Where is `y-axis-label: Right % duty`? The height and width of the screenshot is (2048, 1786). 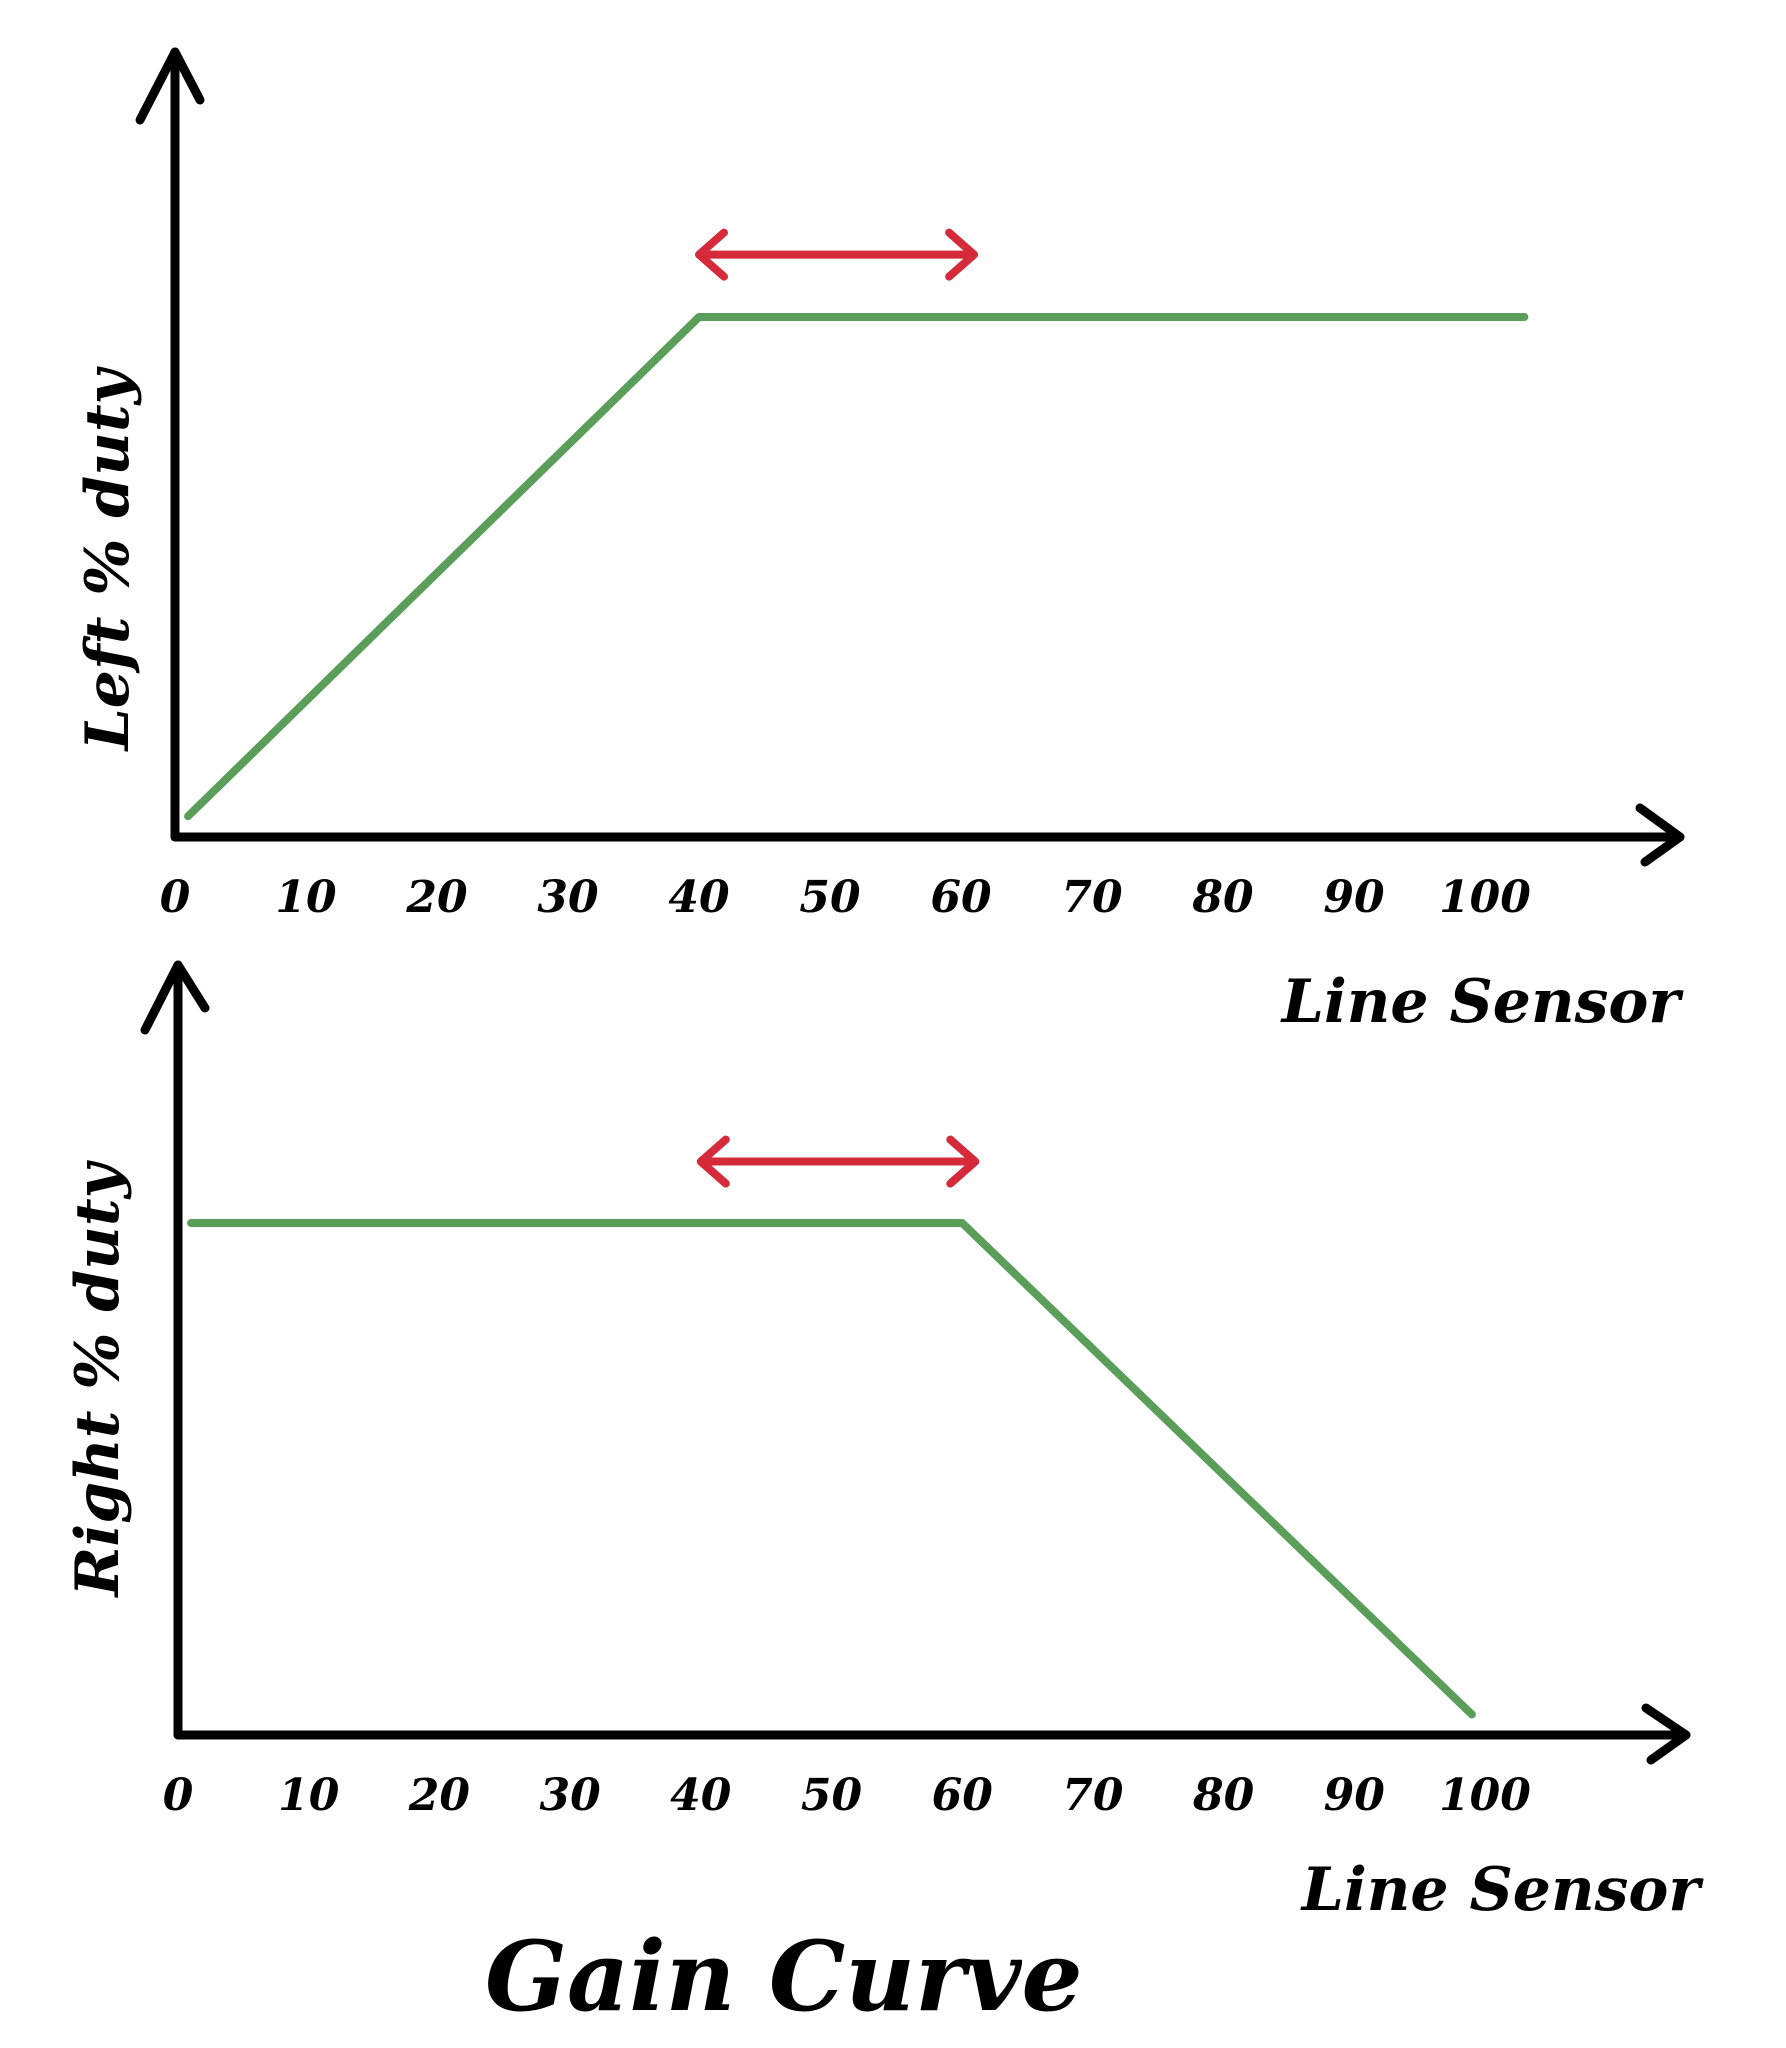 y-axis-label: Right % duty is located at coordinates (98, 1378).